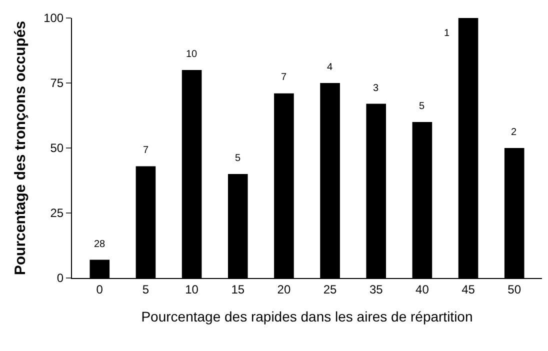 The image size is (548, 351). What do you see at coordinates (192, 54) in the screenshot?
I see `annotation: 10` at bounding box center [192, 54].